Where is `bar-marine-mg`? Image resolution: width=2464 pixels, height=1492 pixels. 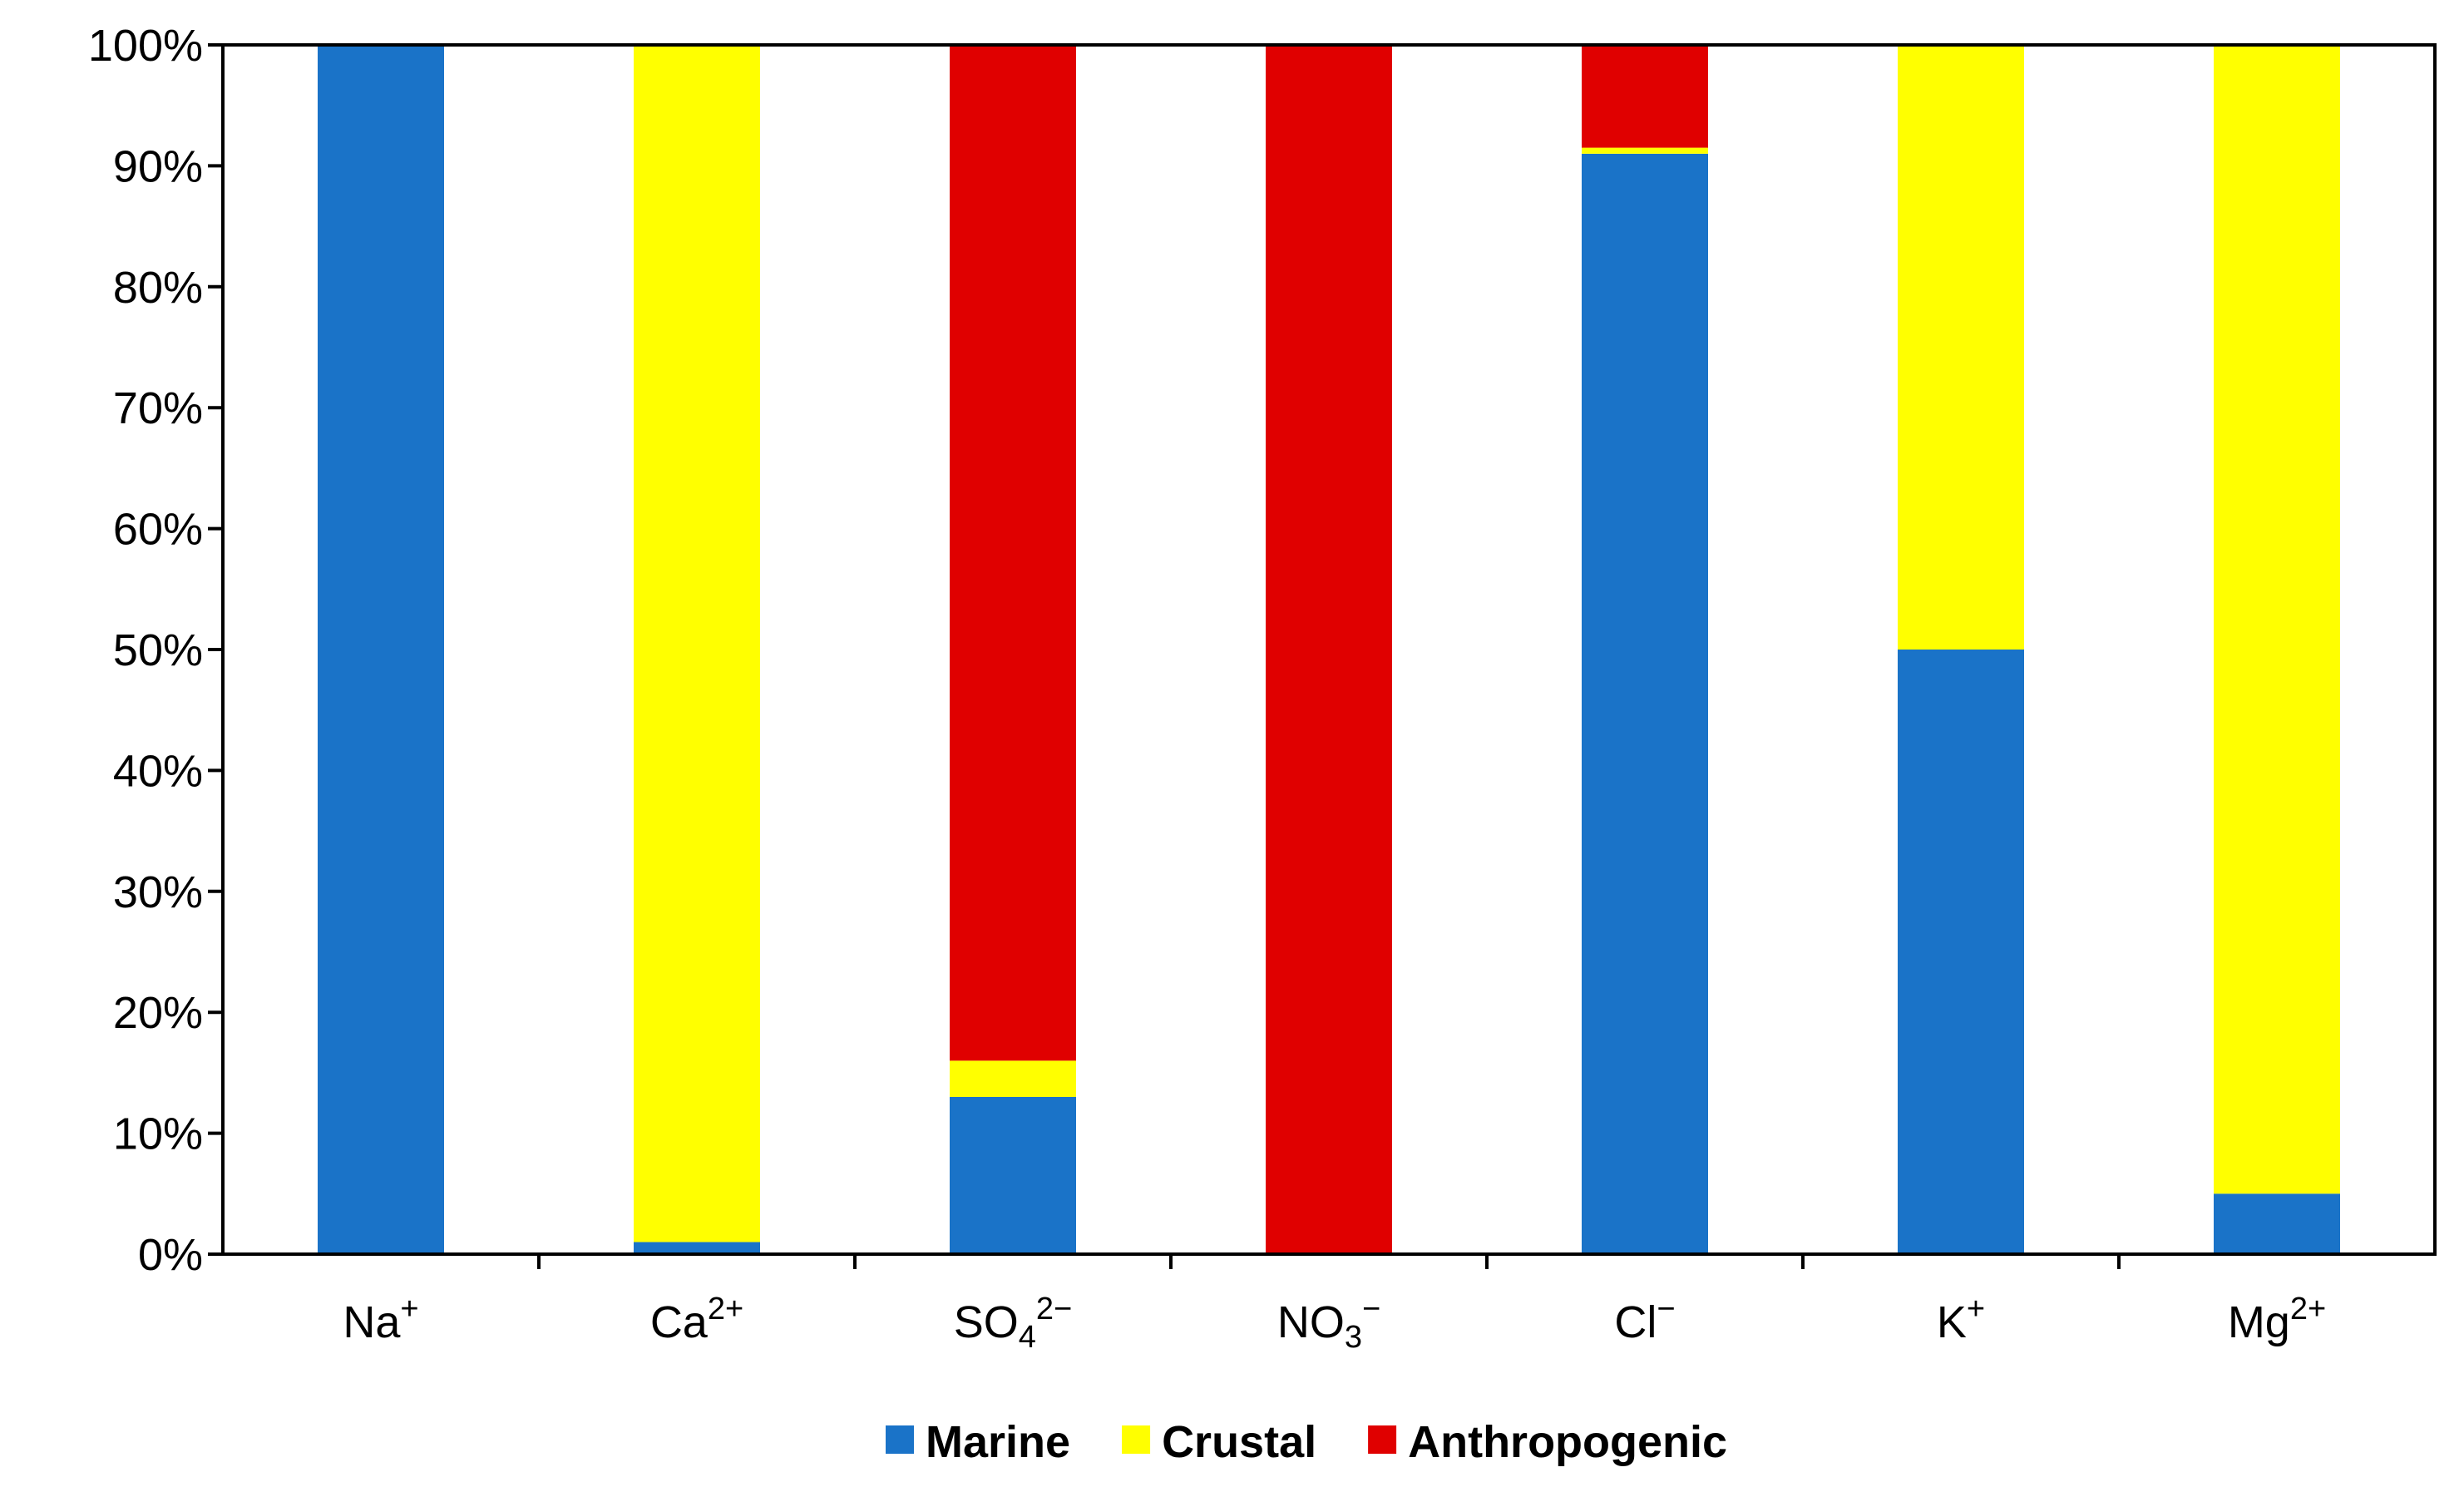 bar-marine-mg is located at coordinates (2277, 1223).